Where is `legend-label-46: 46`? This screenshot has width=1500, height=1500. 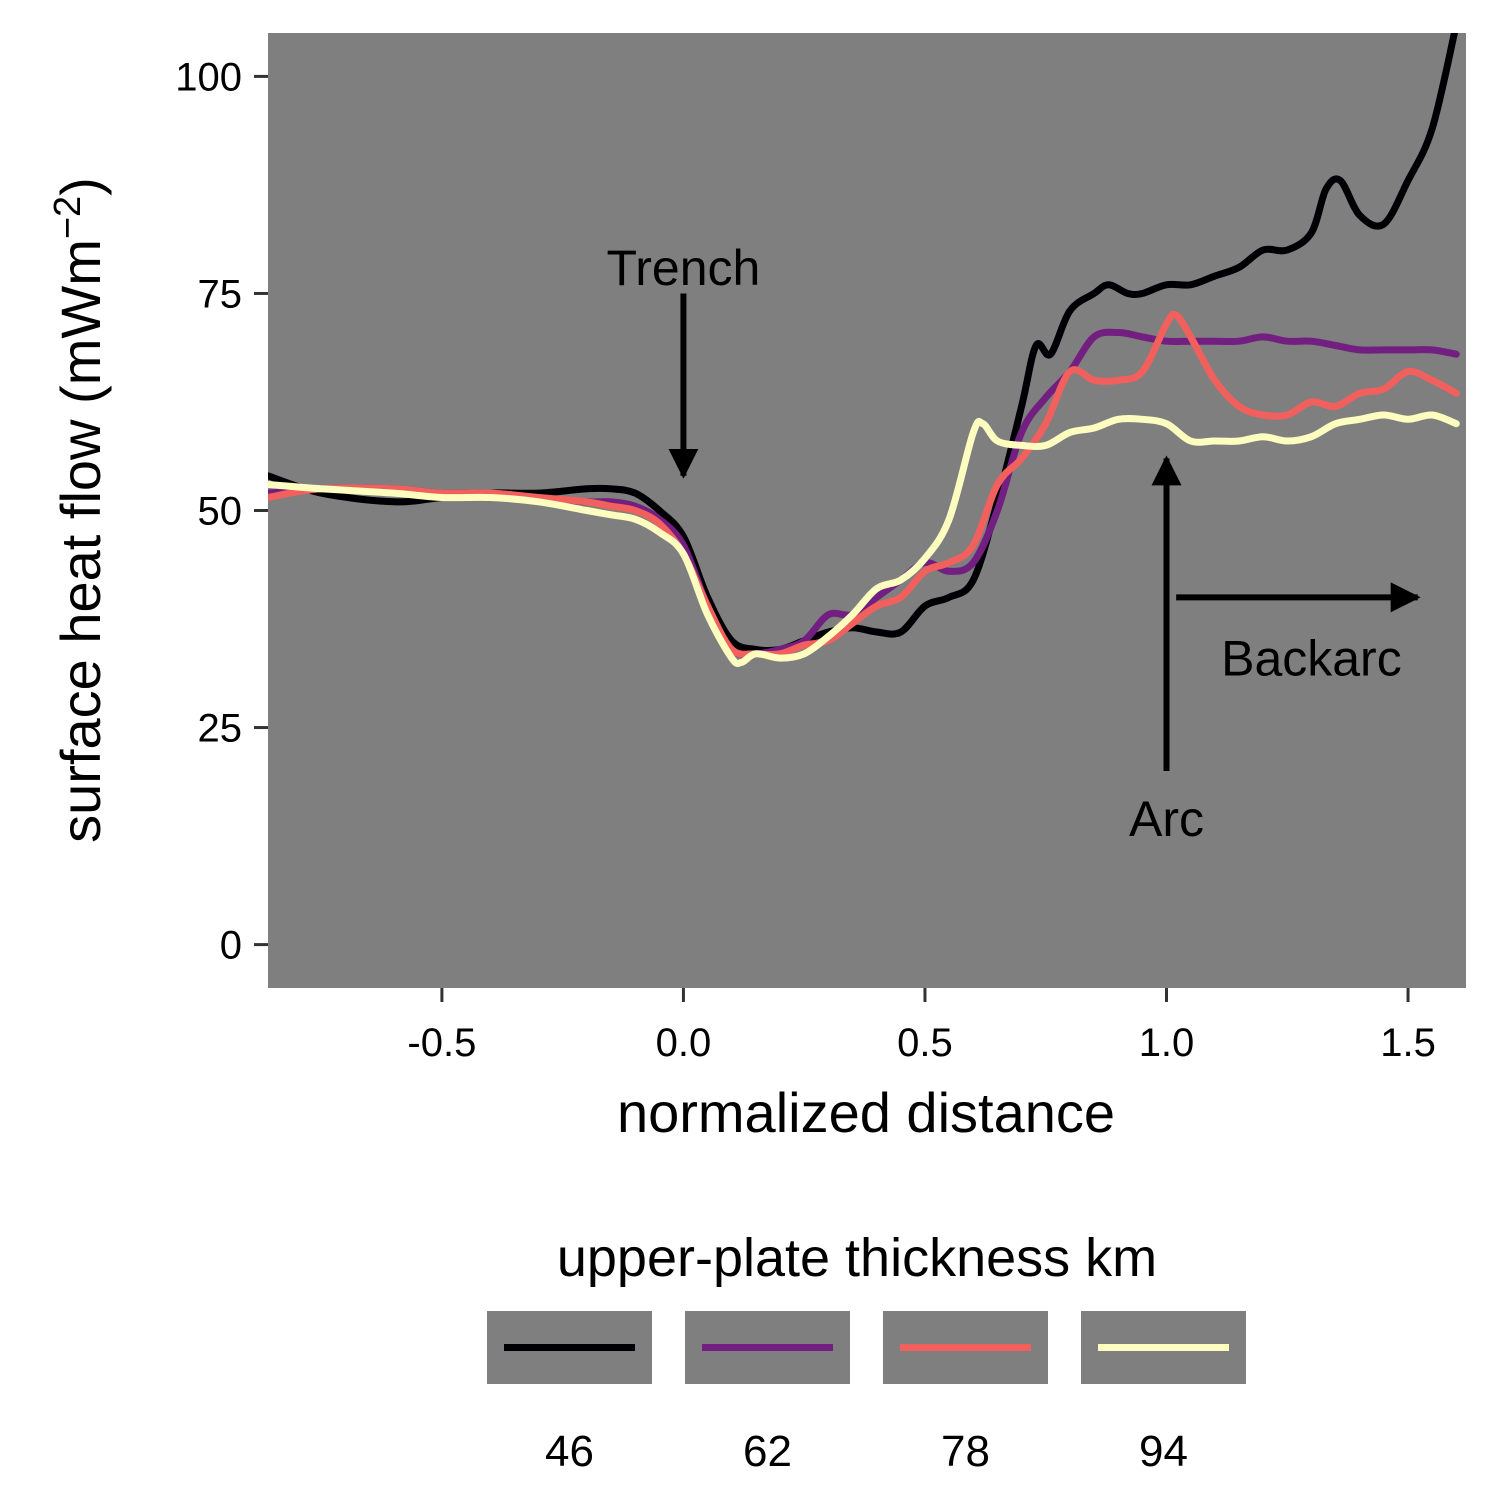 legend-label-46: 46 is located at coordinates (569, 1451).